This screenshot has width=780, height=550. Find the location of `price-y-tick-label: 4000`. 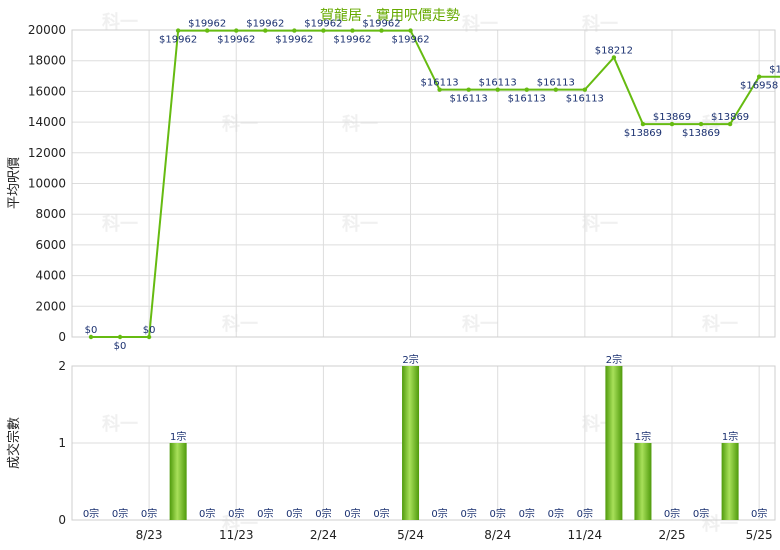

price-y-tick-label: 4000 is located at coordinates (50, 276).